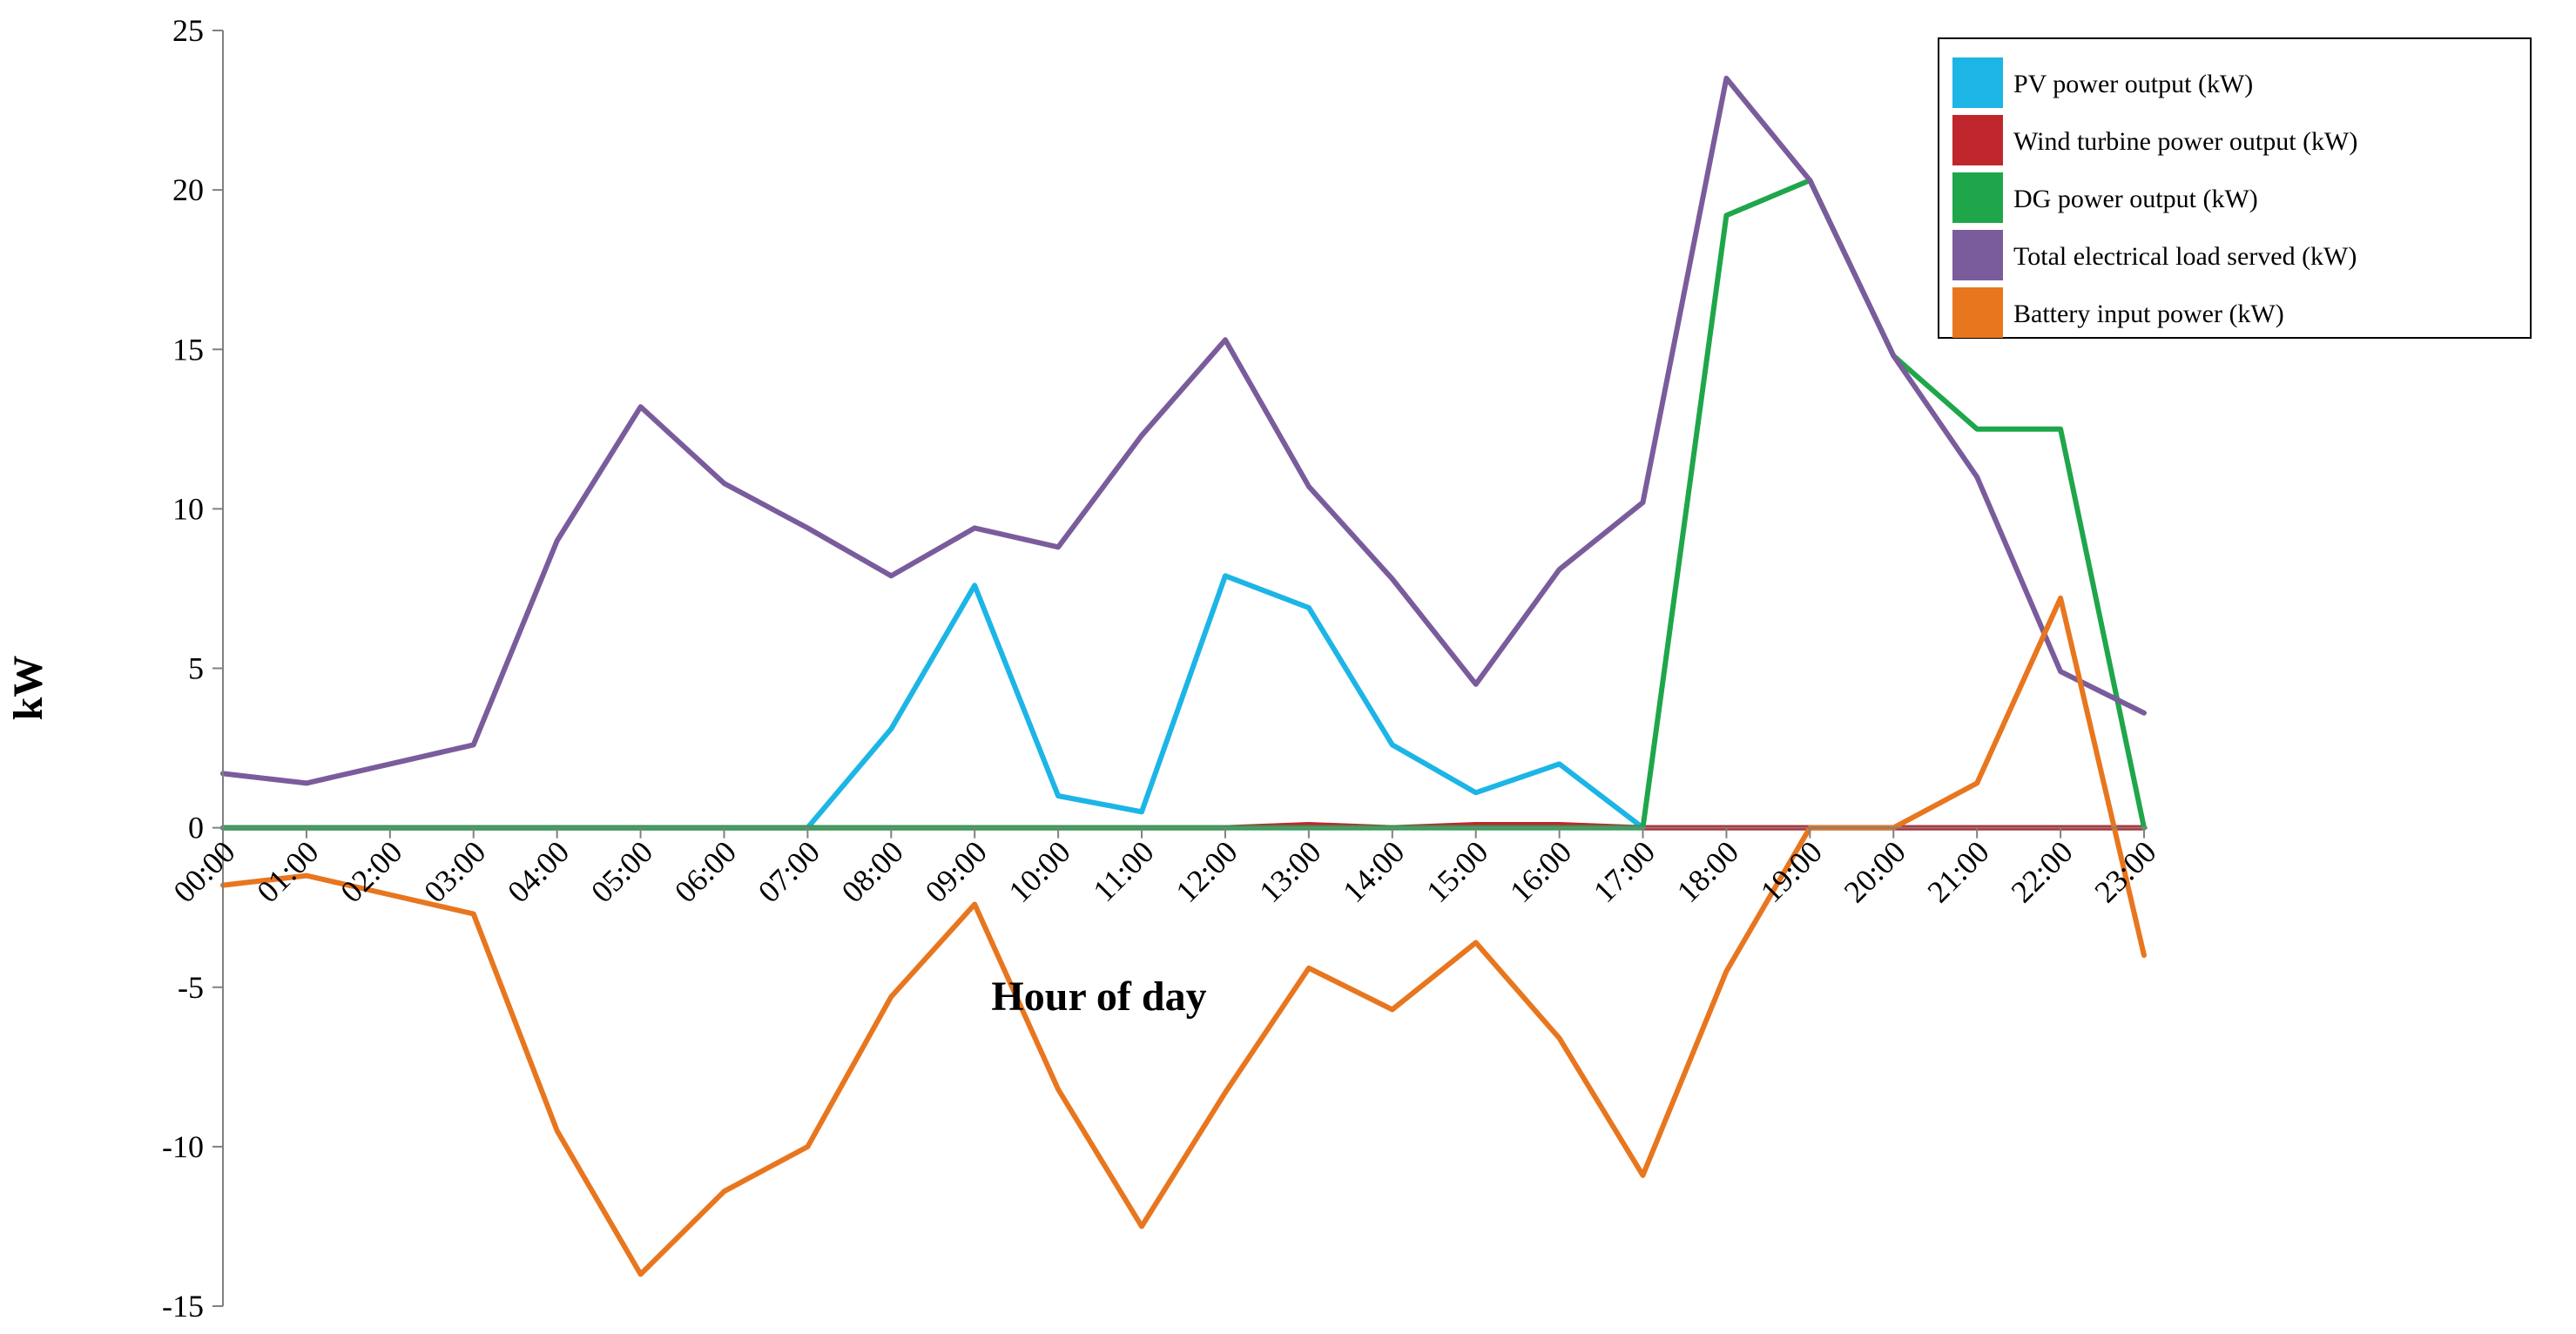  I want to click on x-tick-label: 07:00, so click(789, 871).